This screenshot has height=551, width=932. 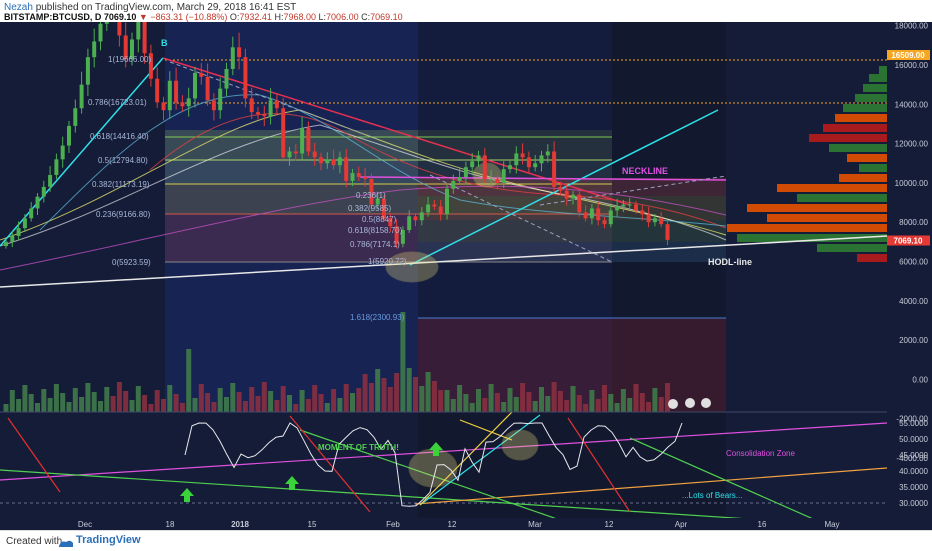 I want to click on highlight-ellipse-low, so click(x=412, y=267).